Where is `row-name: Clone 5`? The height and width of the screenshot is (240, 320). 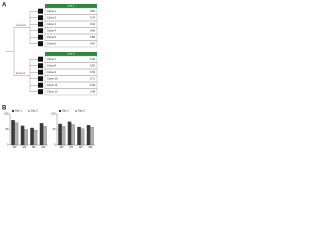 row-name: Clone 5 is located at coordinates (51, 37).